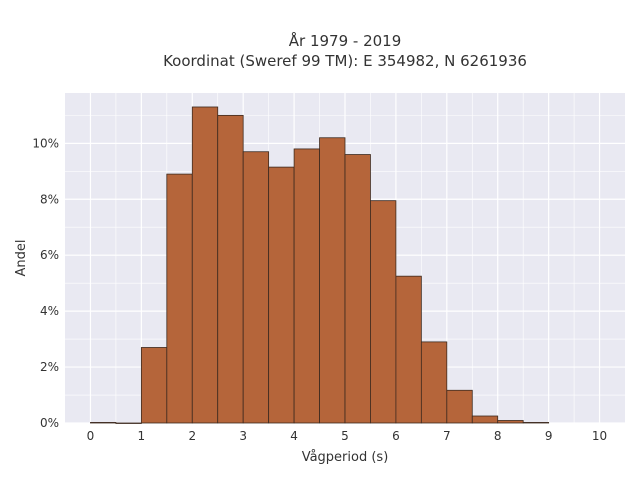 This screenshot has width=640, height=480. I want to click on x-tick-label: 2, so click(192, 436).